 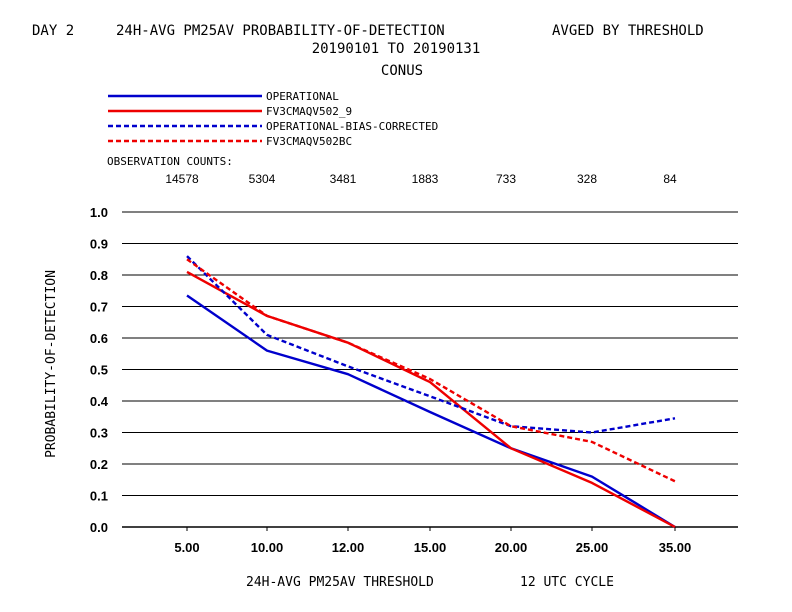 I want to click on y-tick-label: 0.0, so click(x=99, y=527).